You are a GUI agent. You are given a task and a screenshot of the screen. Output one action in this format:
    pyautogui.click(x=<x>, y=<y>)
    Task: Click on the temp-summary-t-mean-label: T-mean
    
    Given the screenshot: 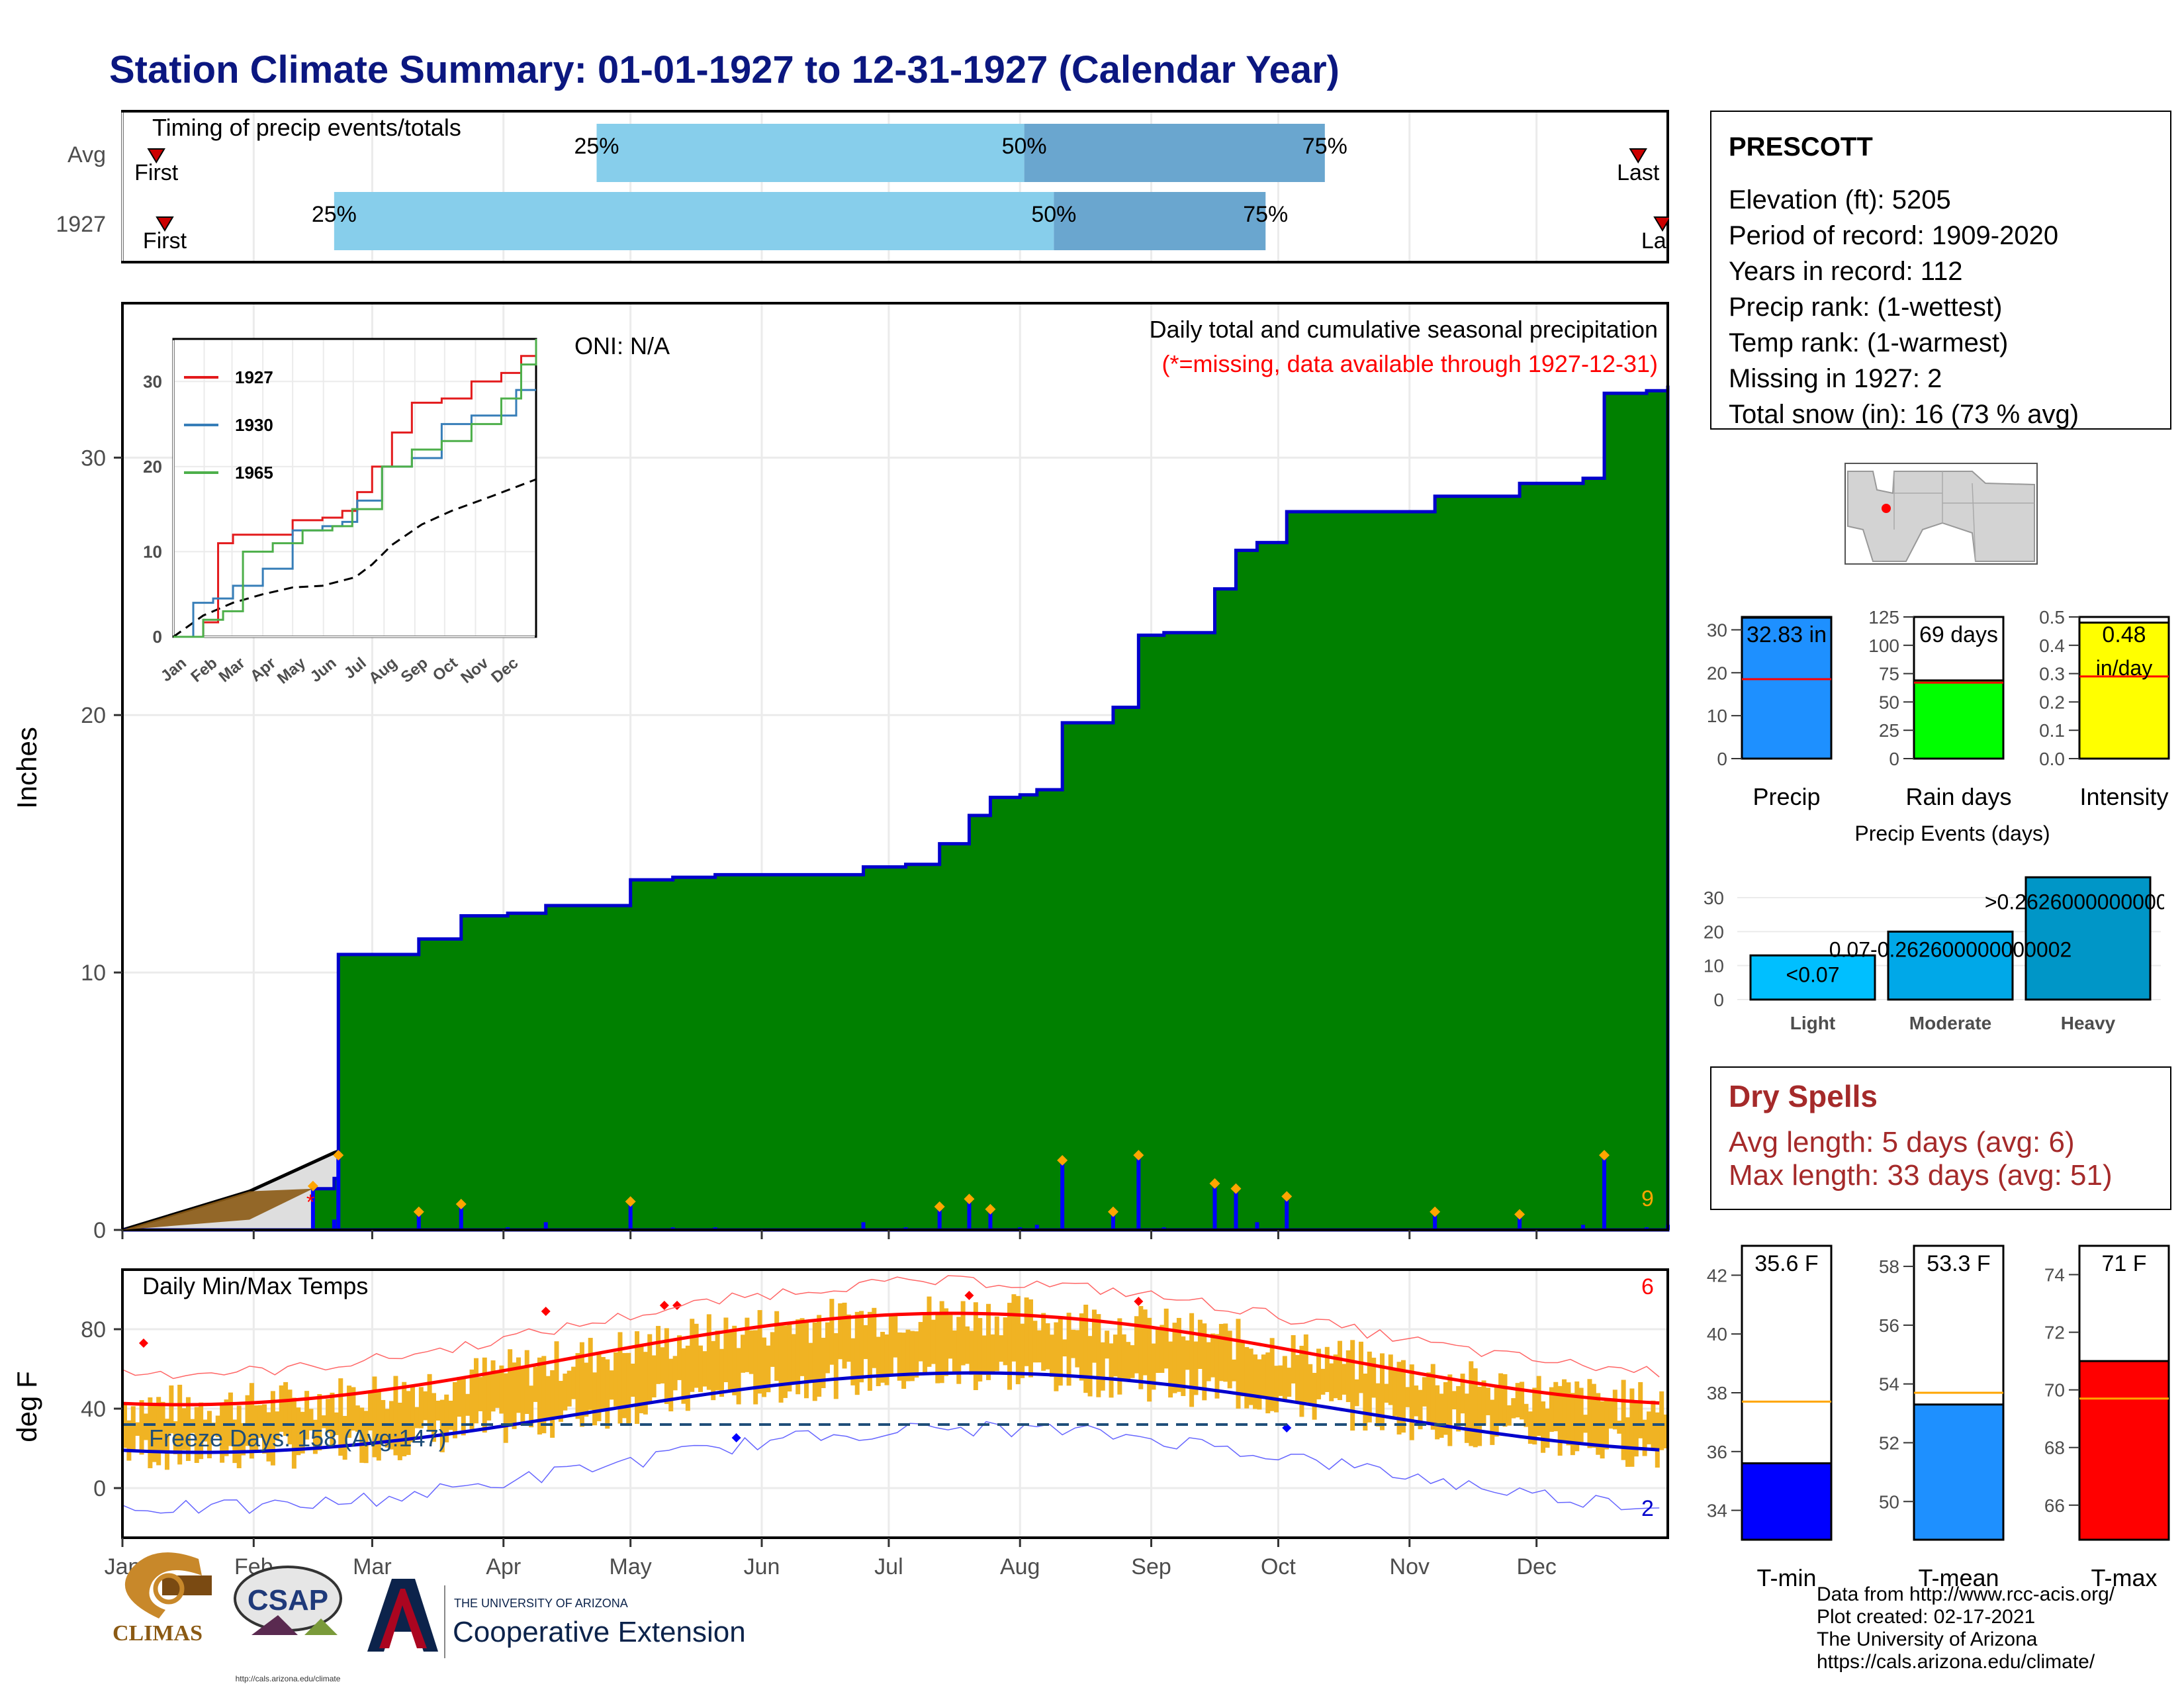 What is the action you would take?
    pyautogui.click(x=1959, y=1577)
    